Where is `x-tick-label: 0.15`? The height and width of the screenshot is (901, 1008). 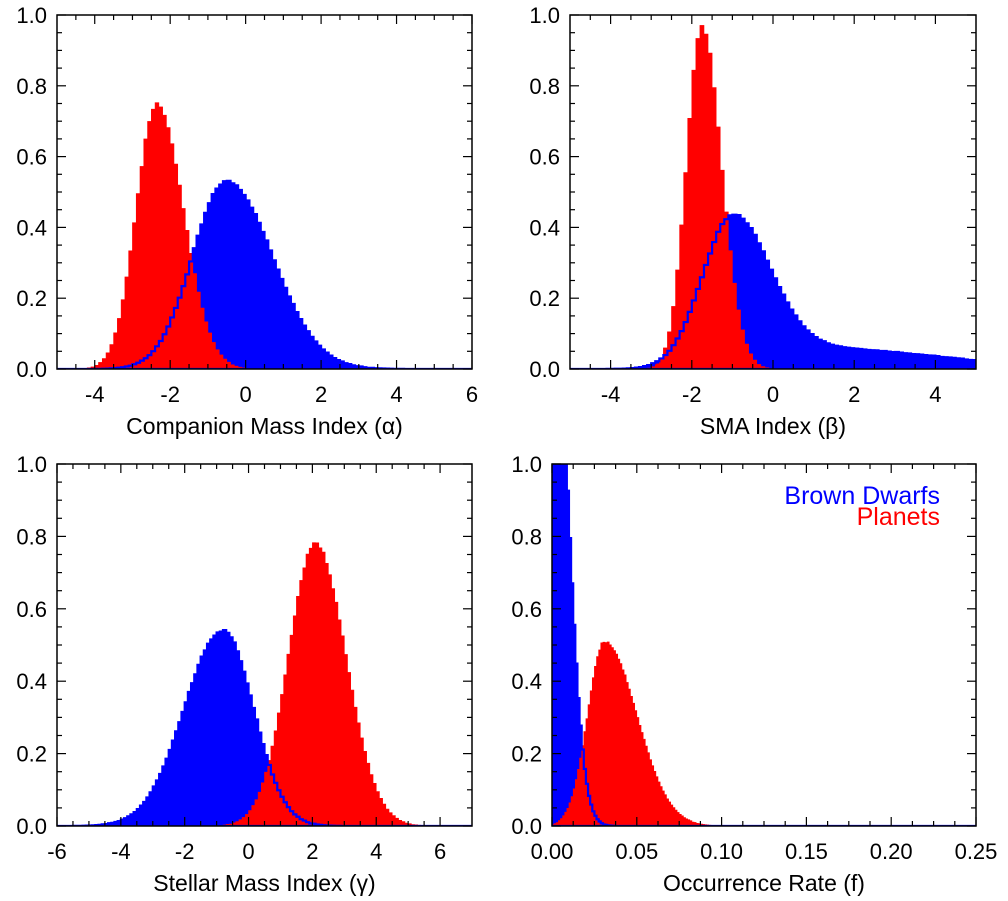
x-tick-label: 0.15 is located at coordinates (806, 851).